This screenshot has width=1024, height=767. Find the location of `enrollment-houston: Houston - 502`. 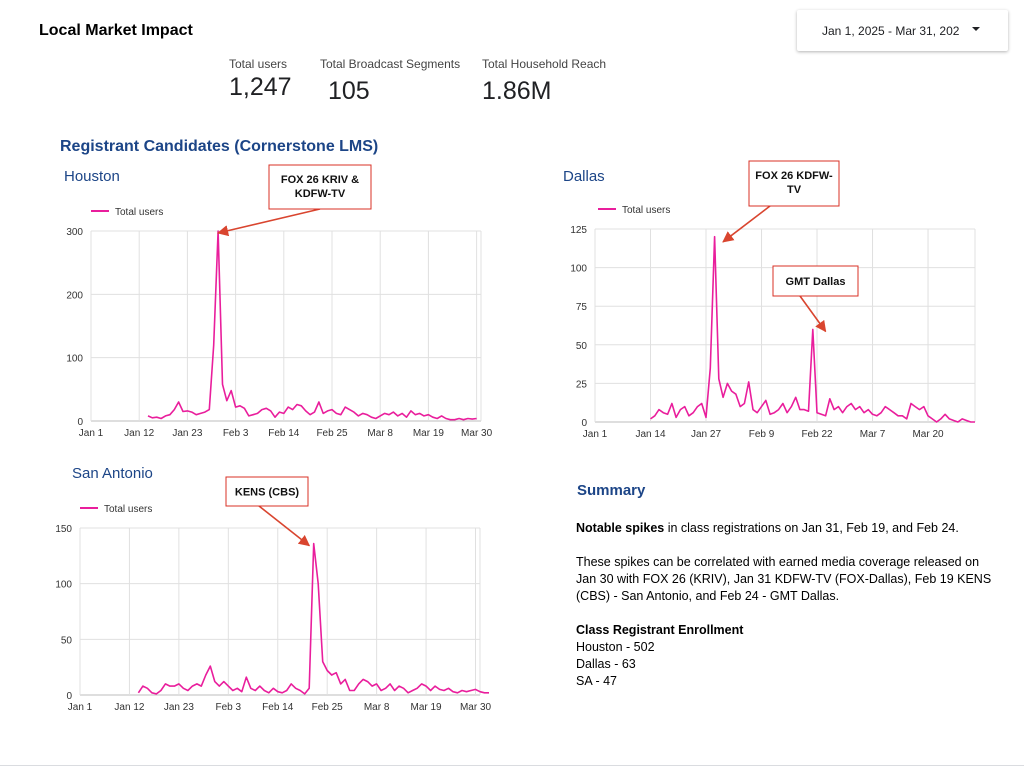

enrollment-houston: Houston - 502 is located at coordinates (615, 647).